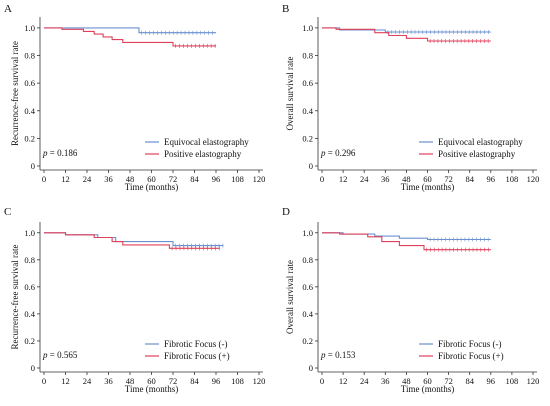 The image size is (550, 406). What do you see at coordinates (341, 355) in the screenshot?
I see `p-value-number: = 0.153` at bounding box center [341, 355].